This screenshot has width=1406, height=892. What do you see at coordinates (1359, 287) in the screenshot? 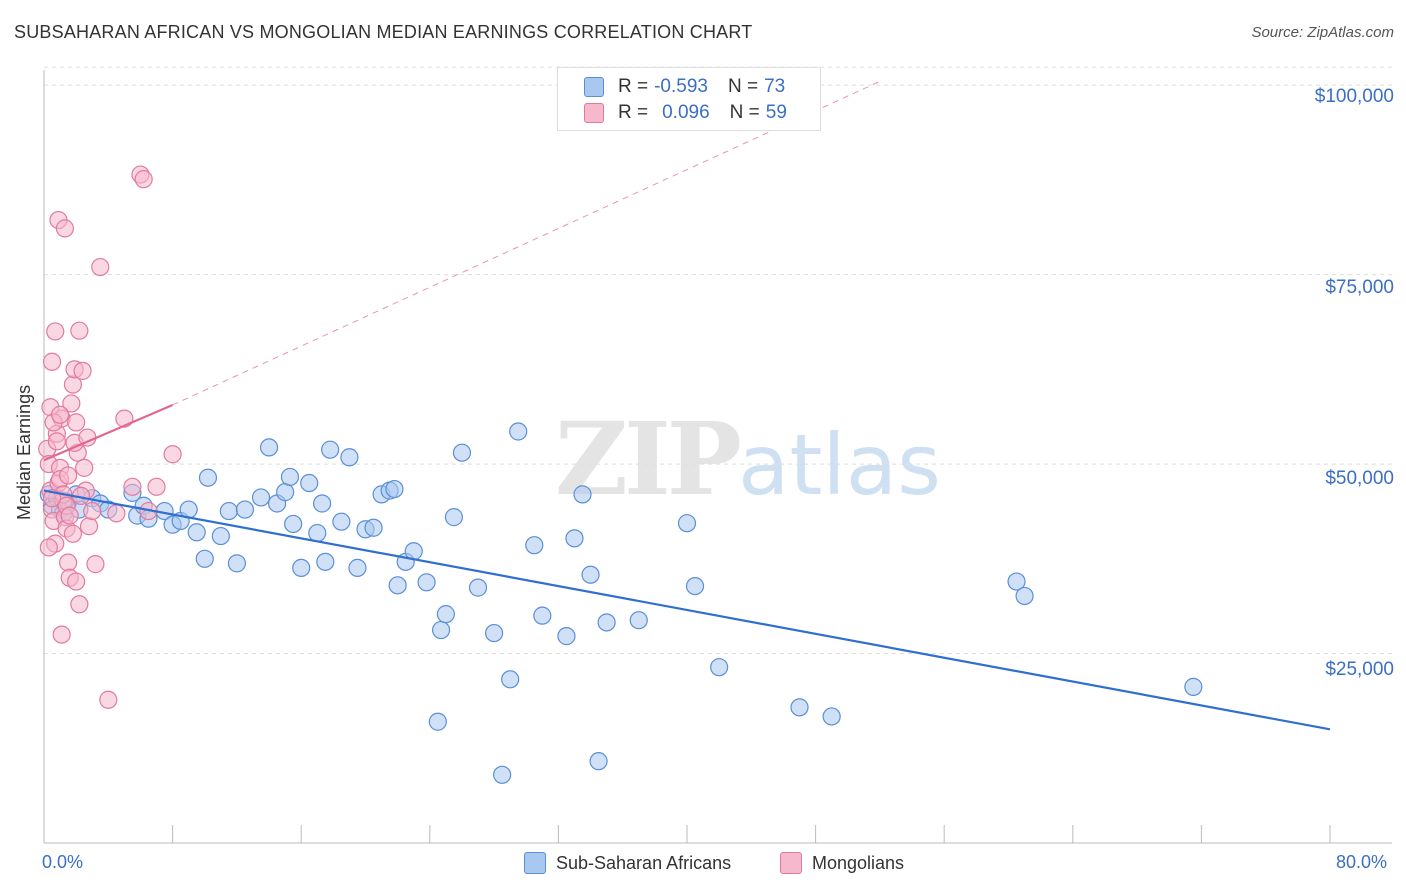
I see `y-tick-label: $75,000` at bounding box center [1359, 287].